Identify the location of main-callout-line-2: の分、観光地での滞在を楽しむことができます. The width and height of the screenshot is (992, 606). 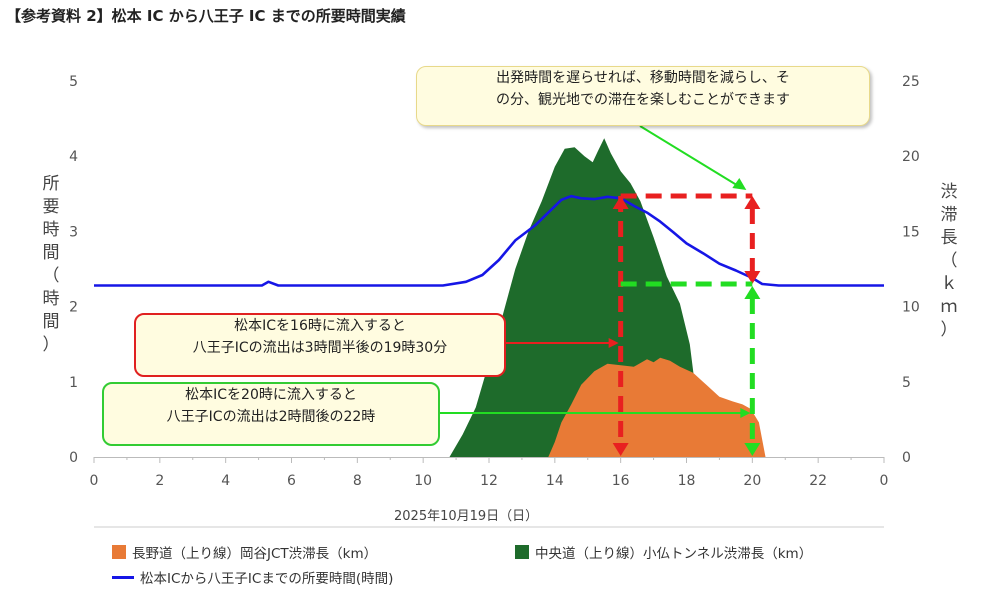
(643, 100).